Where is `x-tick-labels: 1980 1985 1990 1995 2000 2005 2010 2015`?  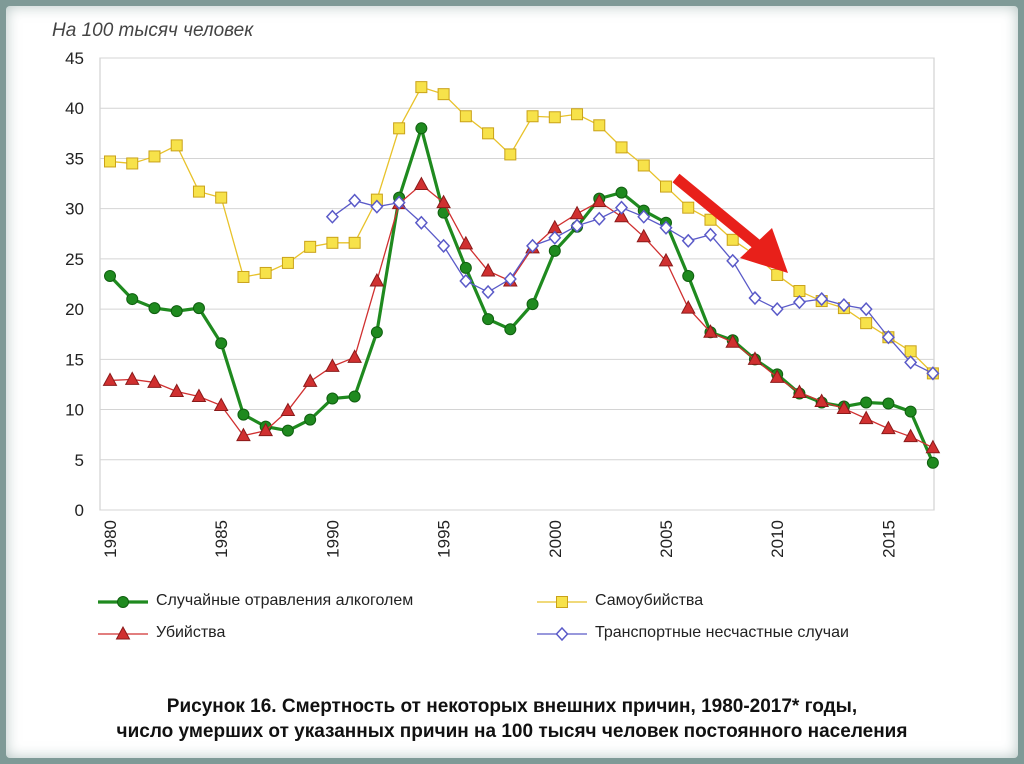
x-tick-labels: 1980 1985 1990 1995 2000 2005 2010 2015 is located at coordinates (499, 539).